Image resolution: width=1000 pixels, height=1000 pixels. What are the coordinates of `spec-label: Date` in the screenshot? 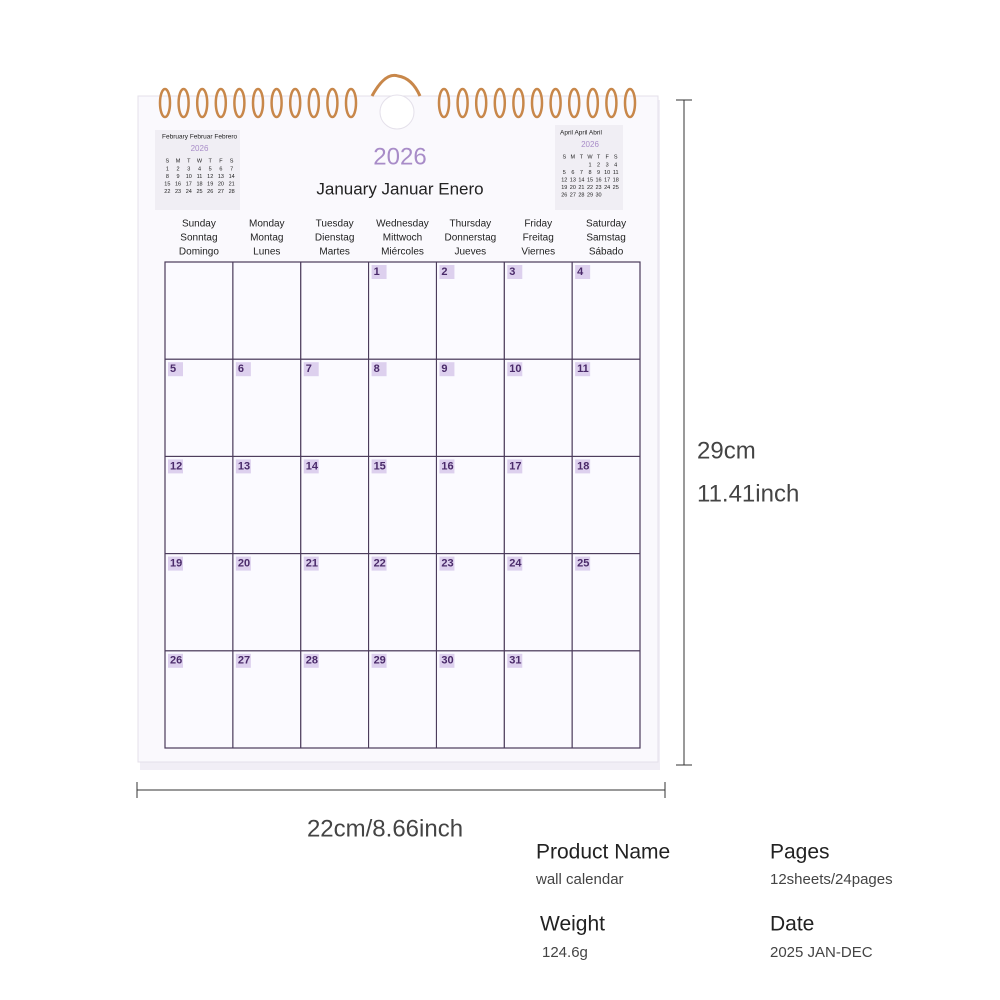 It's located at (792, 924).